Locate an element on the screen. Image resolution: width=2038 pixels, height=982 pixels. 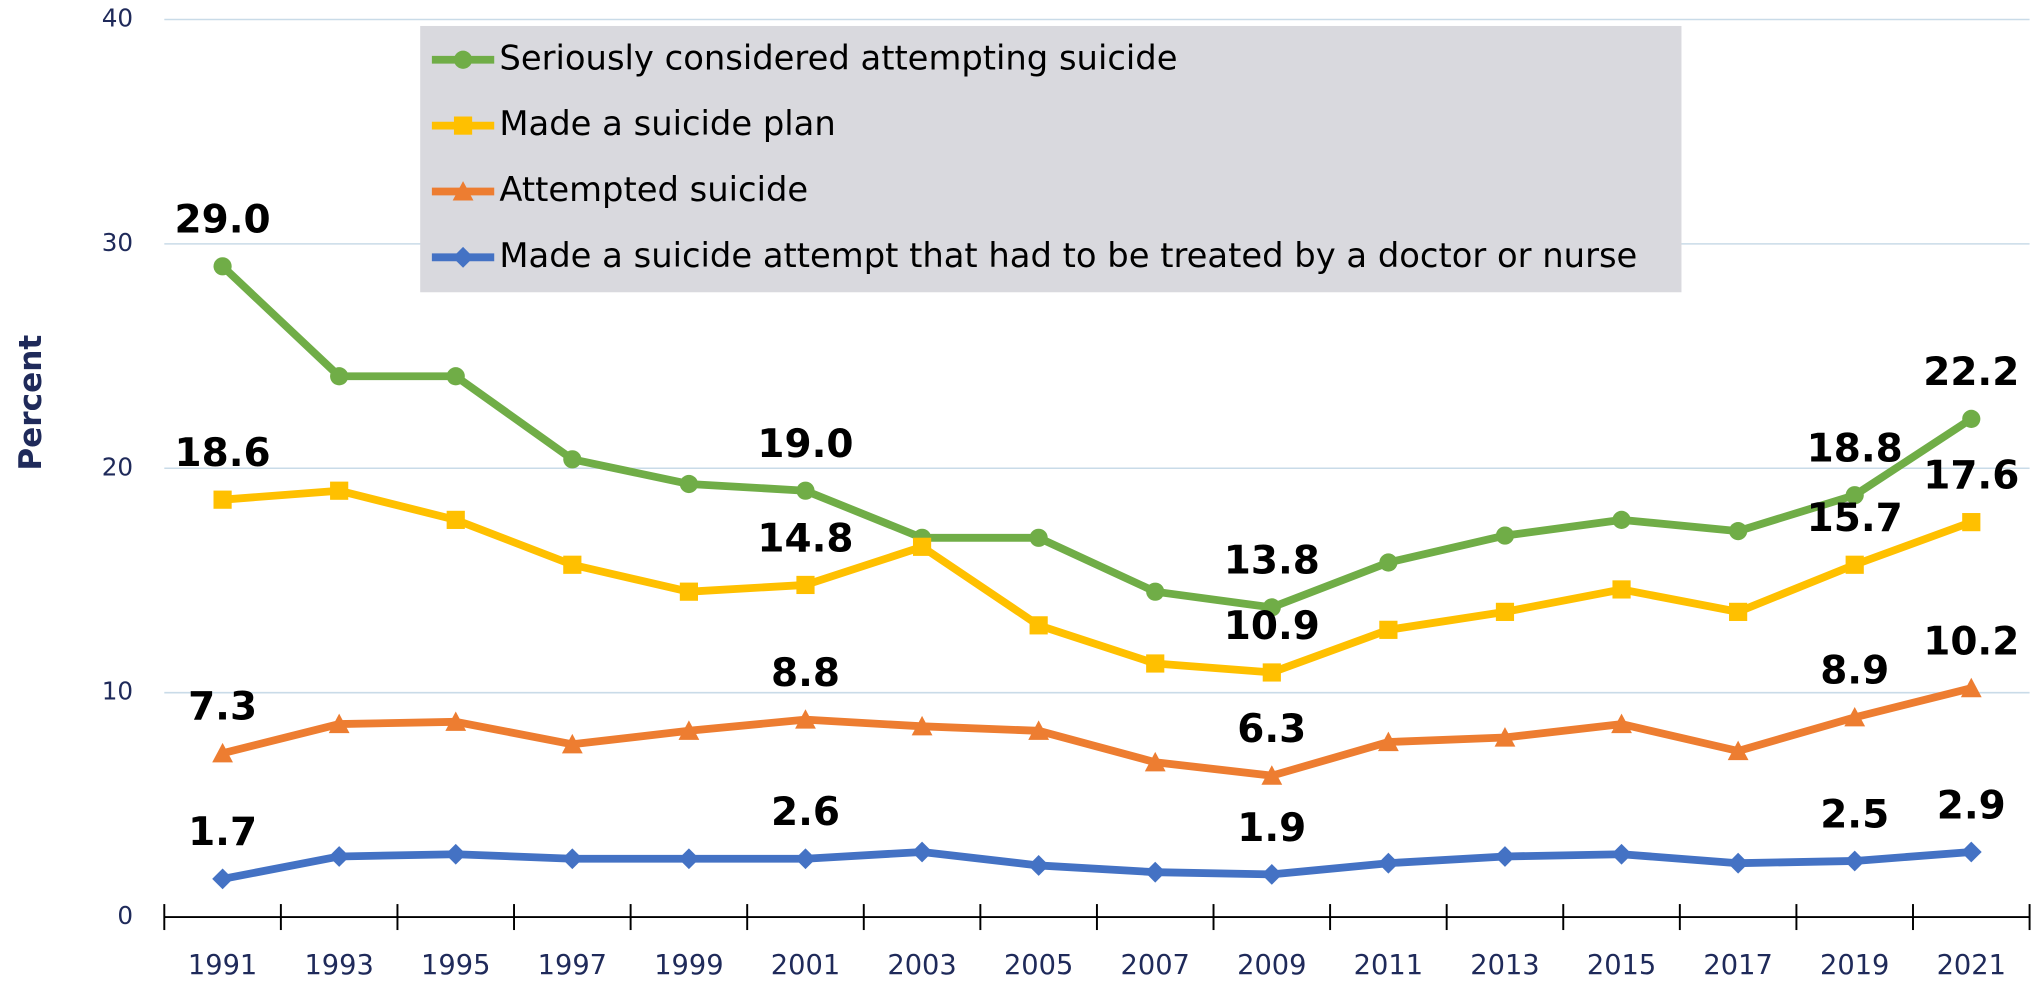
data-label: 15.7 is located at coordinates (1855, 518).